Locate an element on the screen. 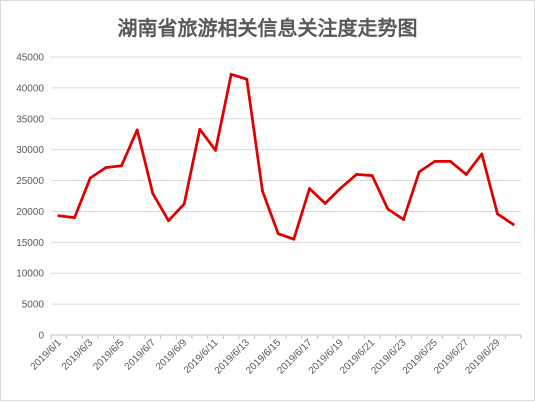 This screenshot has width=535, height=402. y-tick-label: 25000 is located at coordinates (30, 181).